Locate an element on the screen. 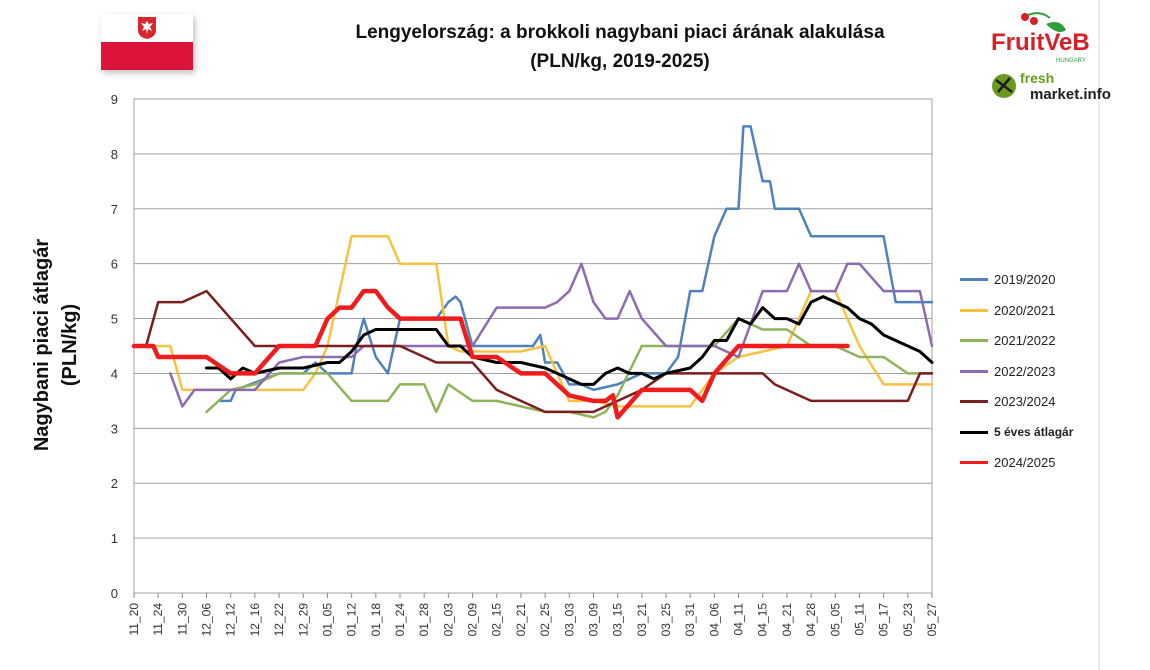 This screenshot has width=1150, height=670. eagle-emblem-icon is located at coordinates (147, 28).